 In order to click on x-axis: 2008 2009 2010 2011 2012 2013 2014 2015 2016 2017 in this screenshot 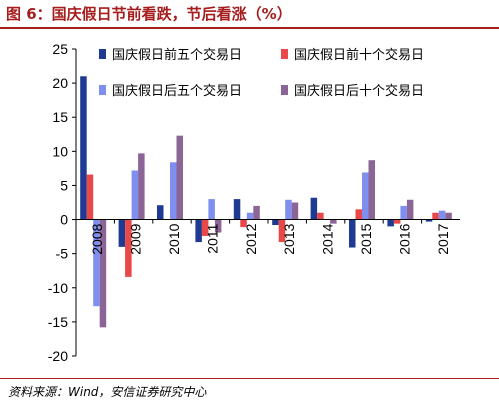, I will do `click(267, 237)`.